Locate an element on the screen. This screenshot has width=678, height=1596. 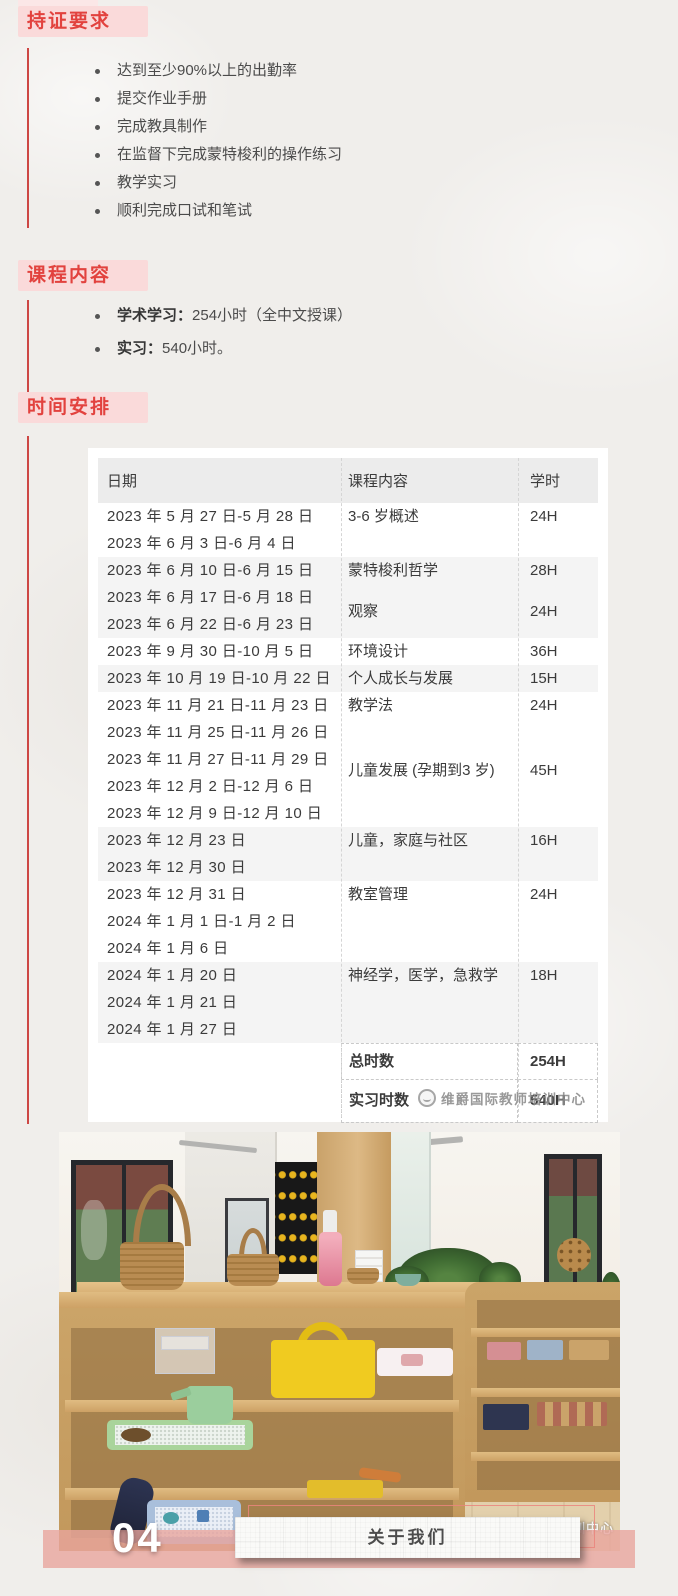
brand-watermark-text: 维爵国际教师培训中心 is located at coordinates (513, 1099).